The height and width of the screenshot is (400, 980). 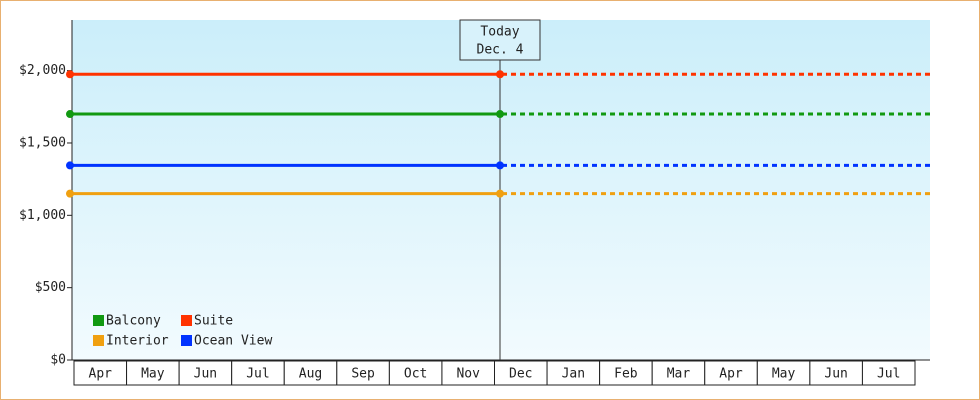 I want to click on legend-label: Balcony, so click(x=133, y=321).